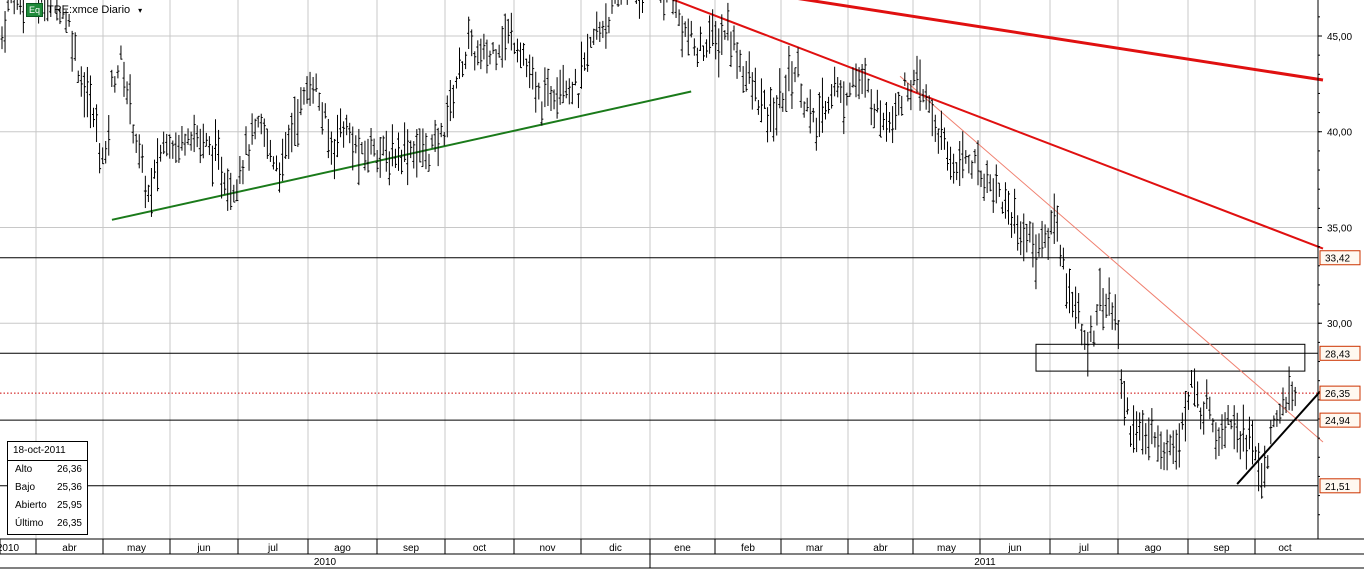 This screenshot has width=1364, height=569. I want to click on year-label: 2011, so click(985, 562).